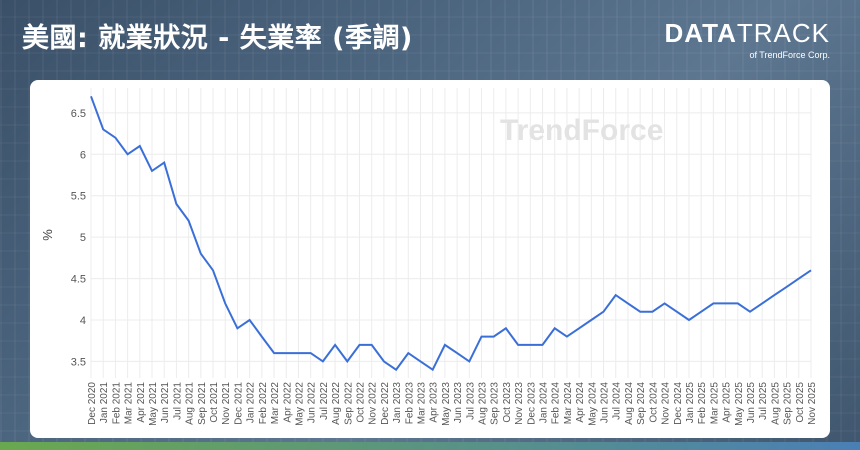  I want to click on x-tick-label: Apr 2022, so click(287, 402).